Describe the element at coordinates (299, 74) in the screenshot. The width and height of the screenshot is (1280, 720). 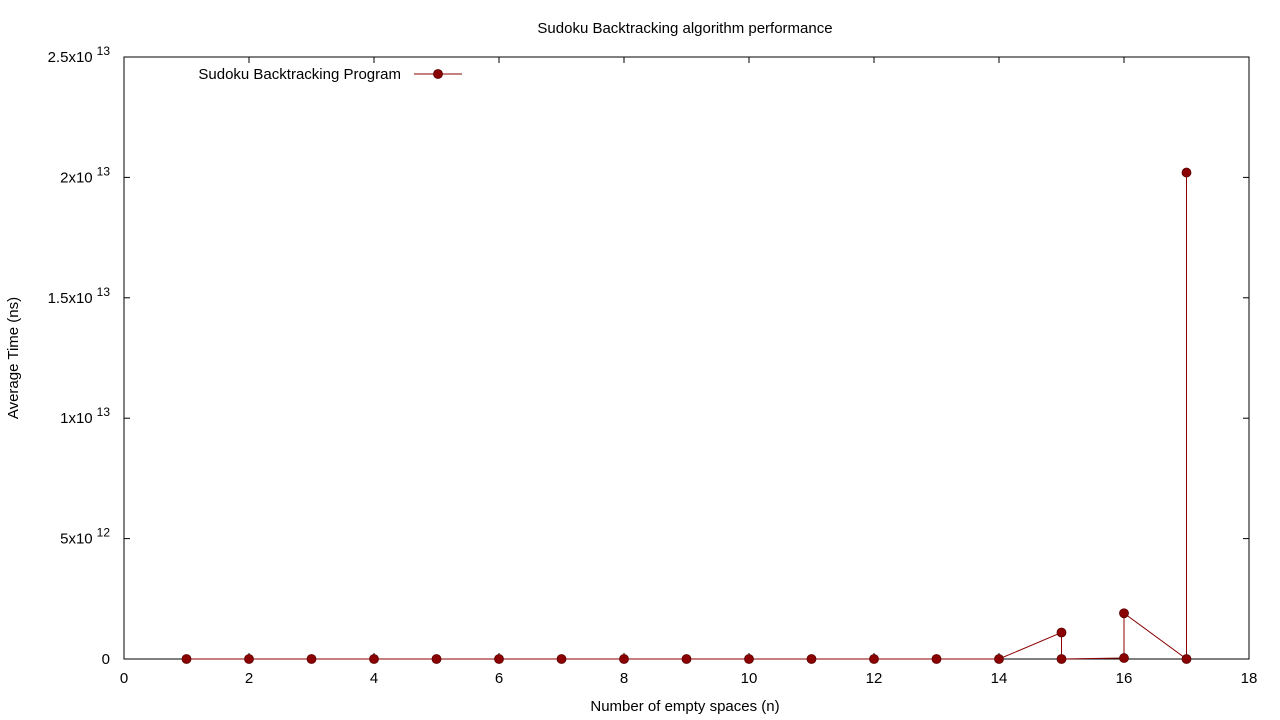
I see `legend-entry-label: Sudoku Backtracking Program` at that location.